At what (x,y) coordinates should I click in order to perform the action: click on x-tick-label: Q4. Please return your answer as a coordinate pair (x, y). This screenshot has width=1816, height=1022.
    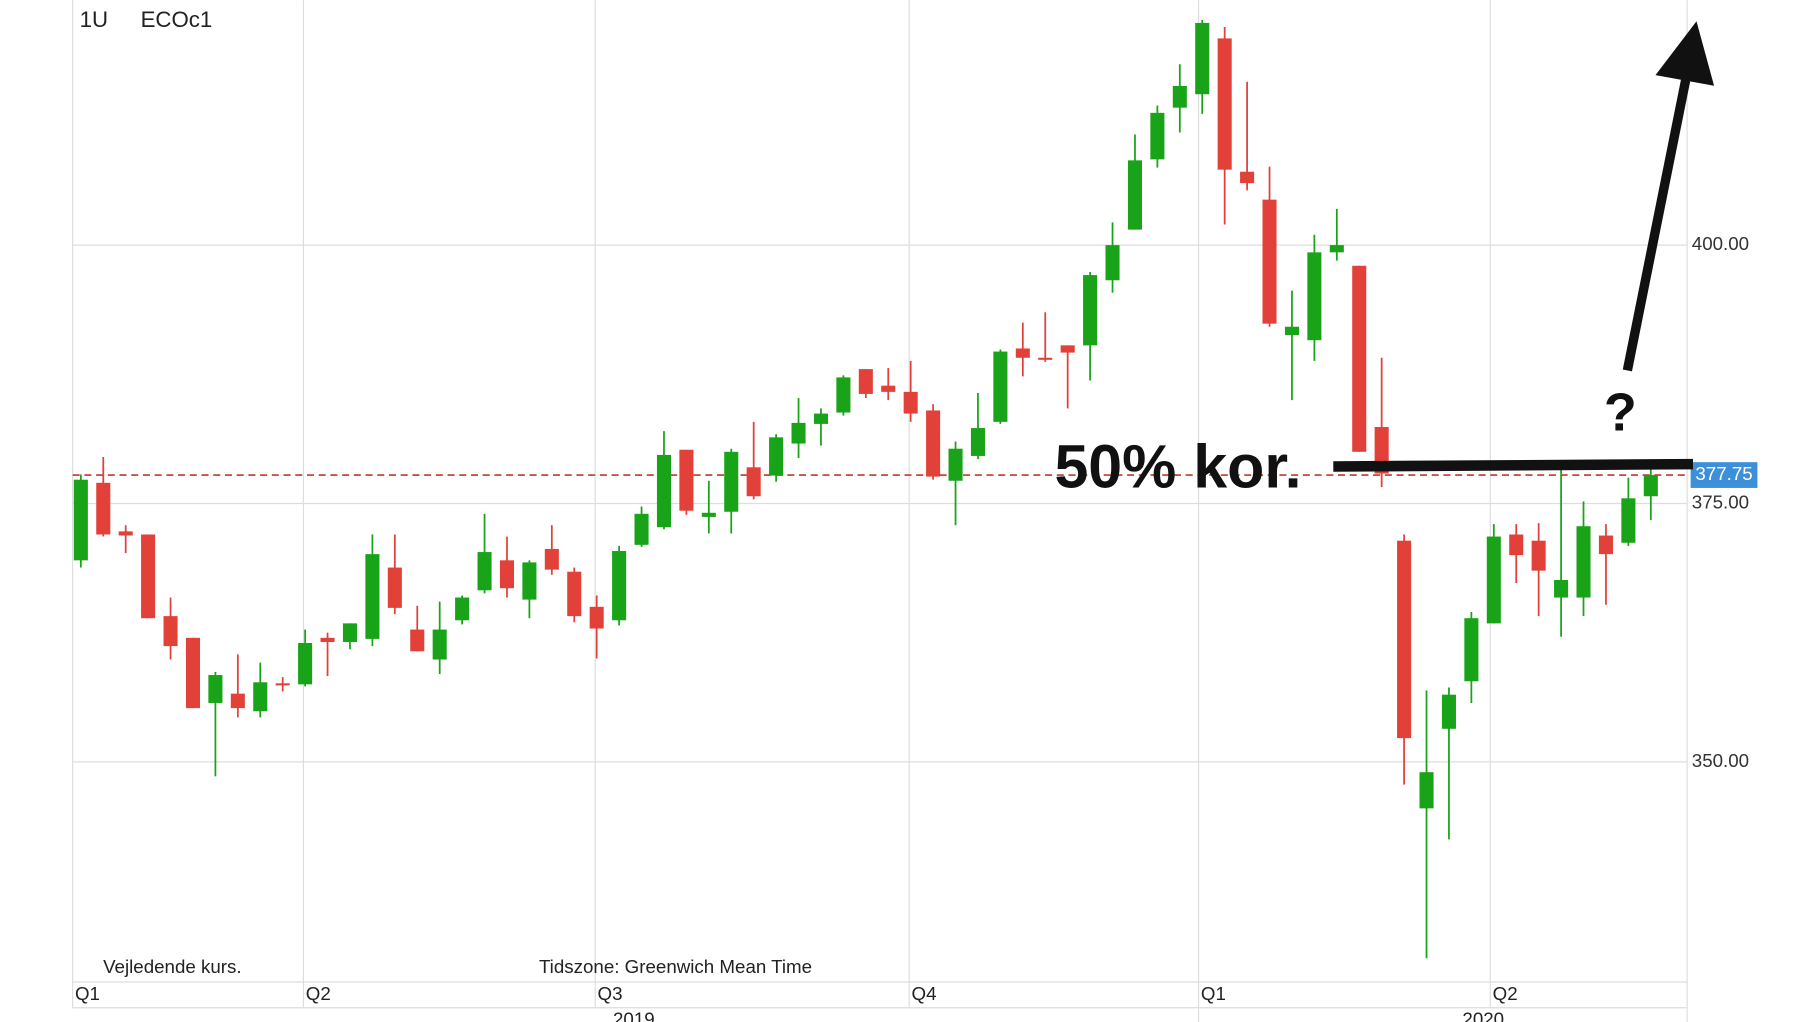
    Looking at the image, I should click on (924, 993).